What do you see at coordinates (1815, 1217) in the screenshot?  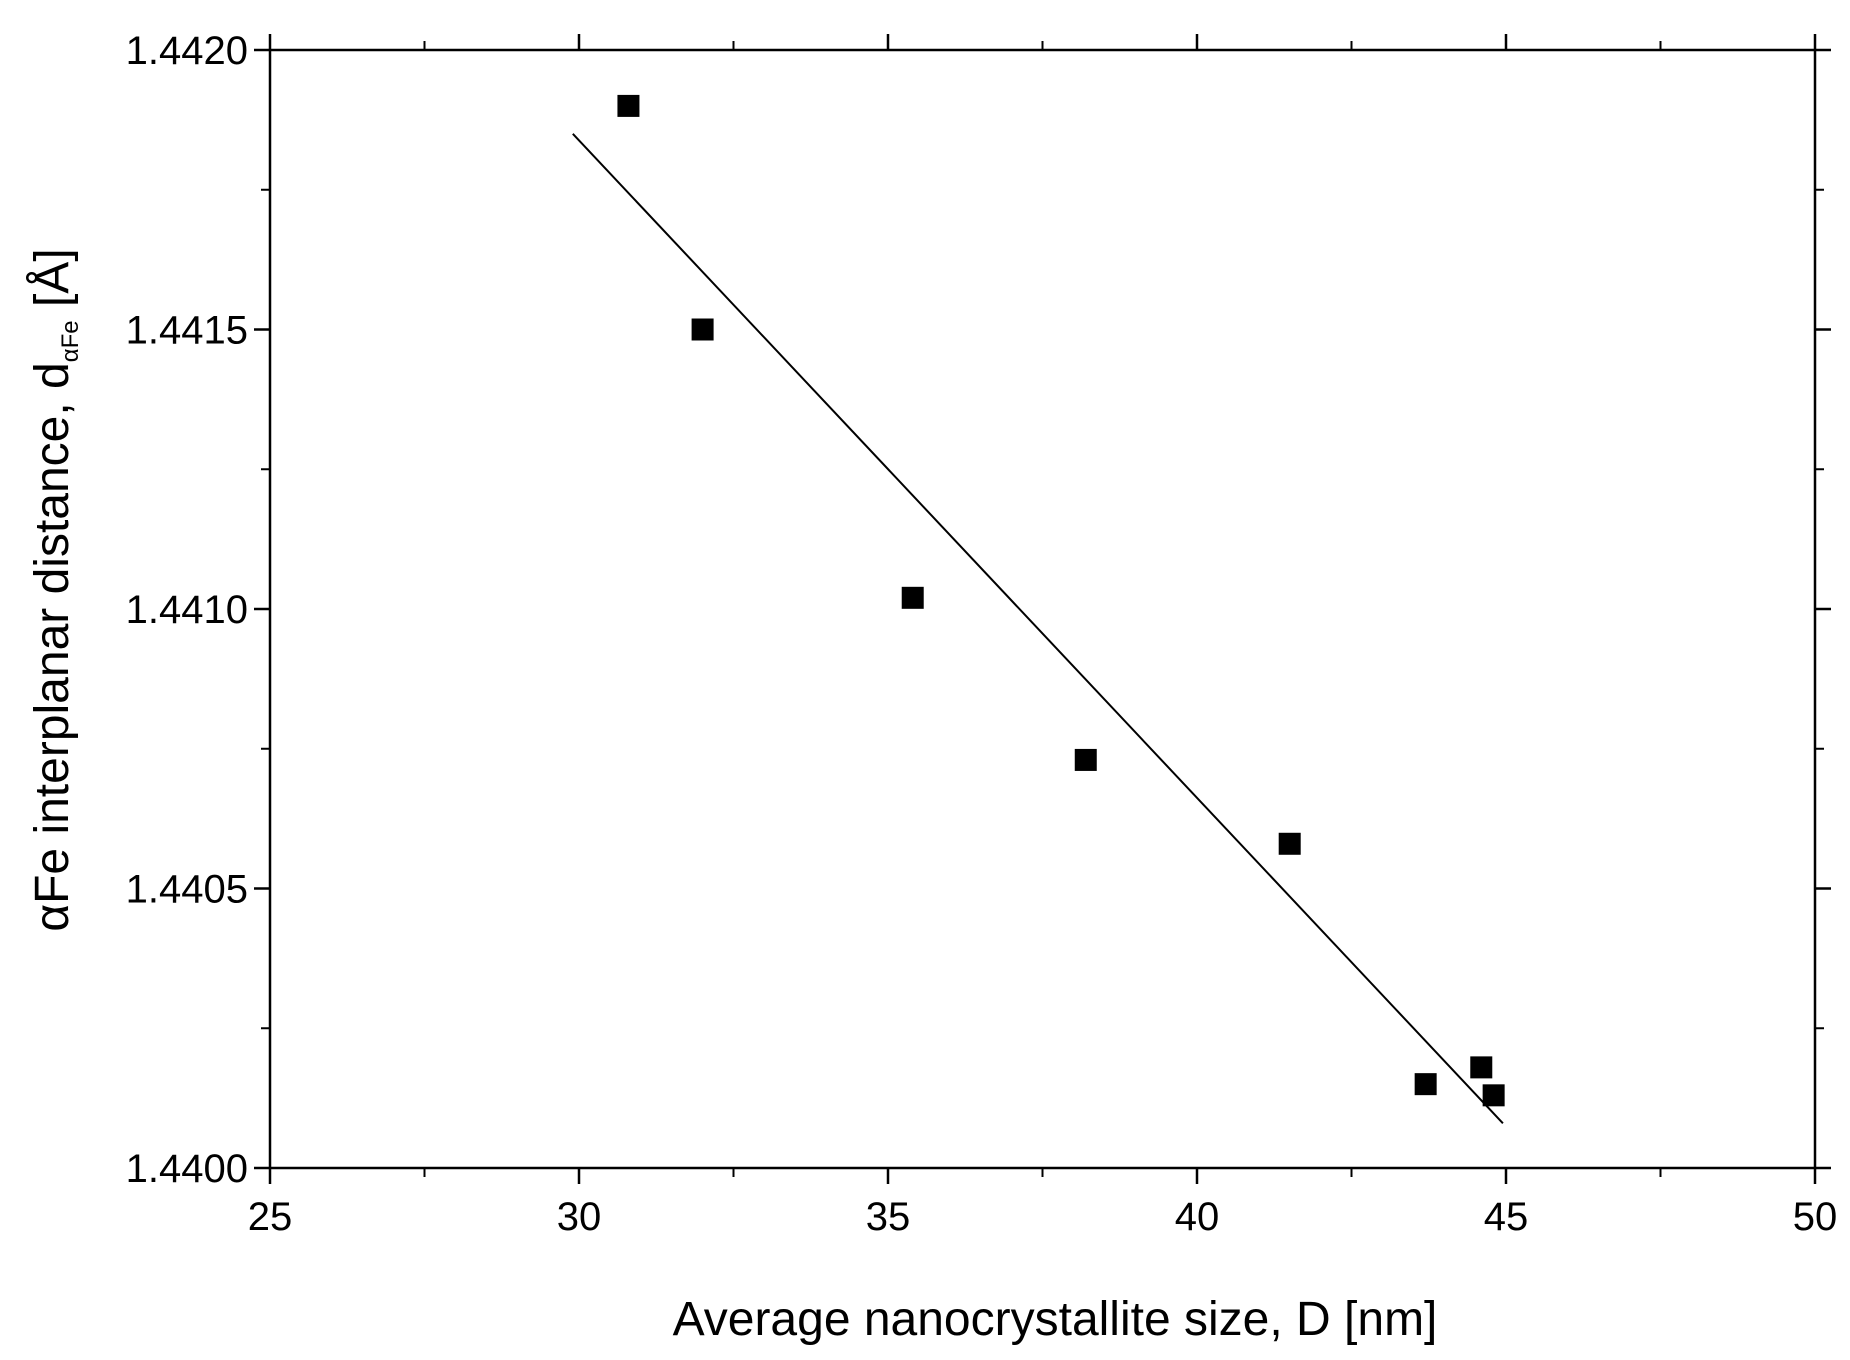 I see `x-tick-label: 50` at bounding box center [1815, 1217].